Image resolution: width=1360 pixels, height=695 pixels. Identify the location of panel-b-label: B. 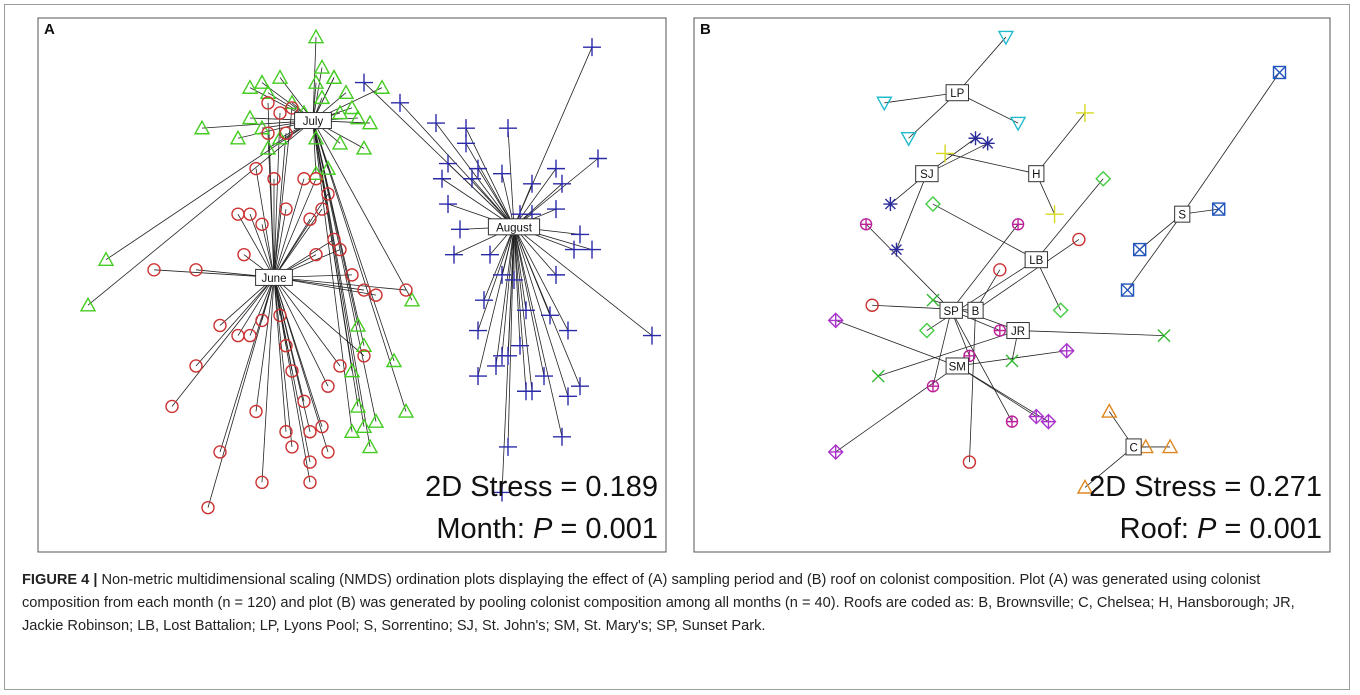
(705, 29).